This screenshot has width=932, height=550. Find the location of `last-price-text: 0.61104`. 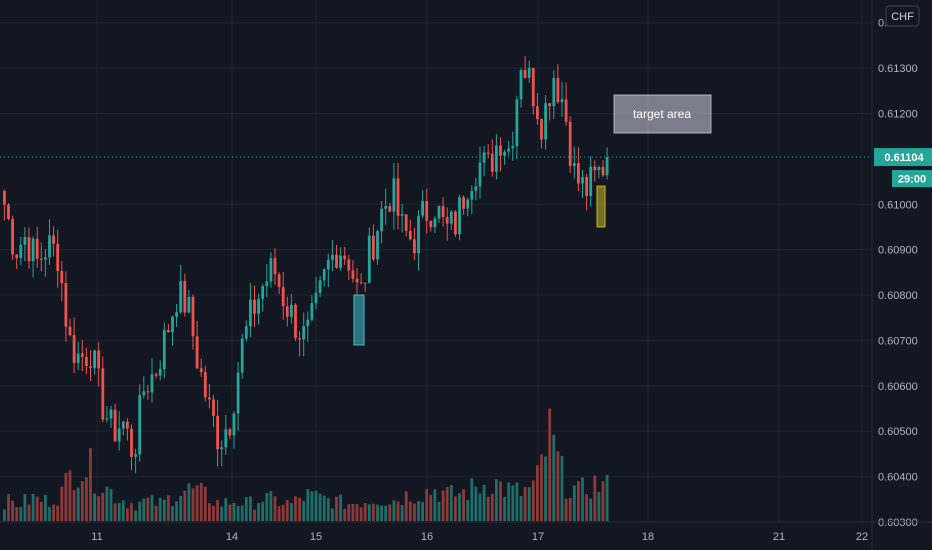

last-price-text: 0.61104 is located at coordinates (904, 158).